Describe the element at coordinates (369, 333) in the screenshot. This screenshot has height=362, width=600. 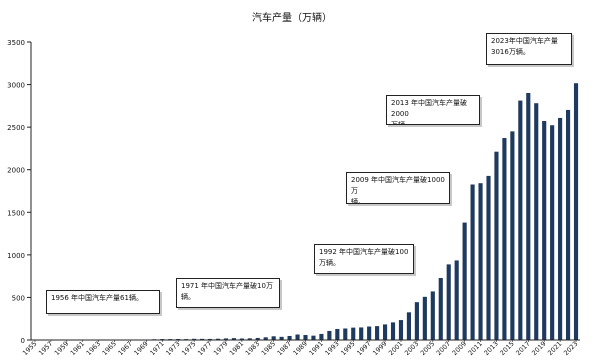
I see `bar-1997` at that location.